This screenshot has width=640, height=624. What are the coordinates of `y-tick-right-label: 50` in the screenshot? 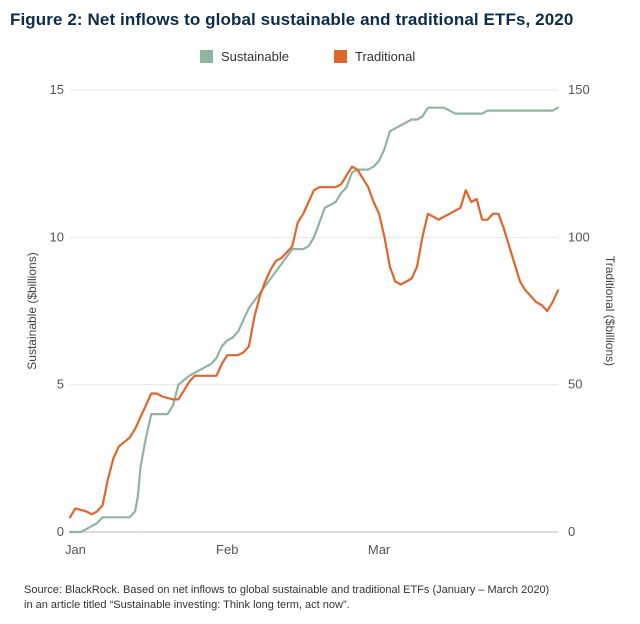 It's located at (575, 384).